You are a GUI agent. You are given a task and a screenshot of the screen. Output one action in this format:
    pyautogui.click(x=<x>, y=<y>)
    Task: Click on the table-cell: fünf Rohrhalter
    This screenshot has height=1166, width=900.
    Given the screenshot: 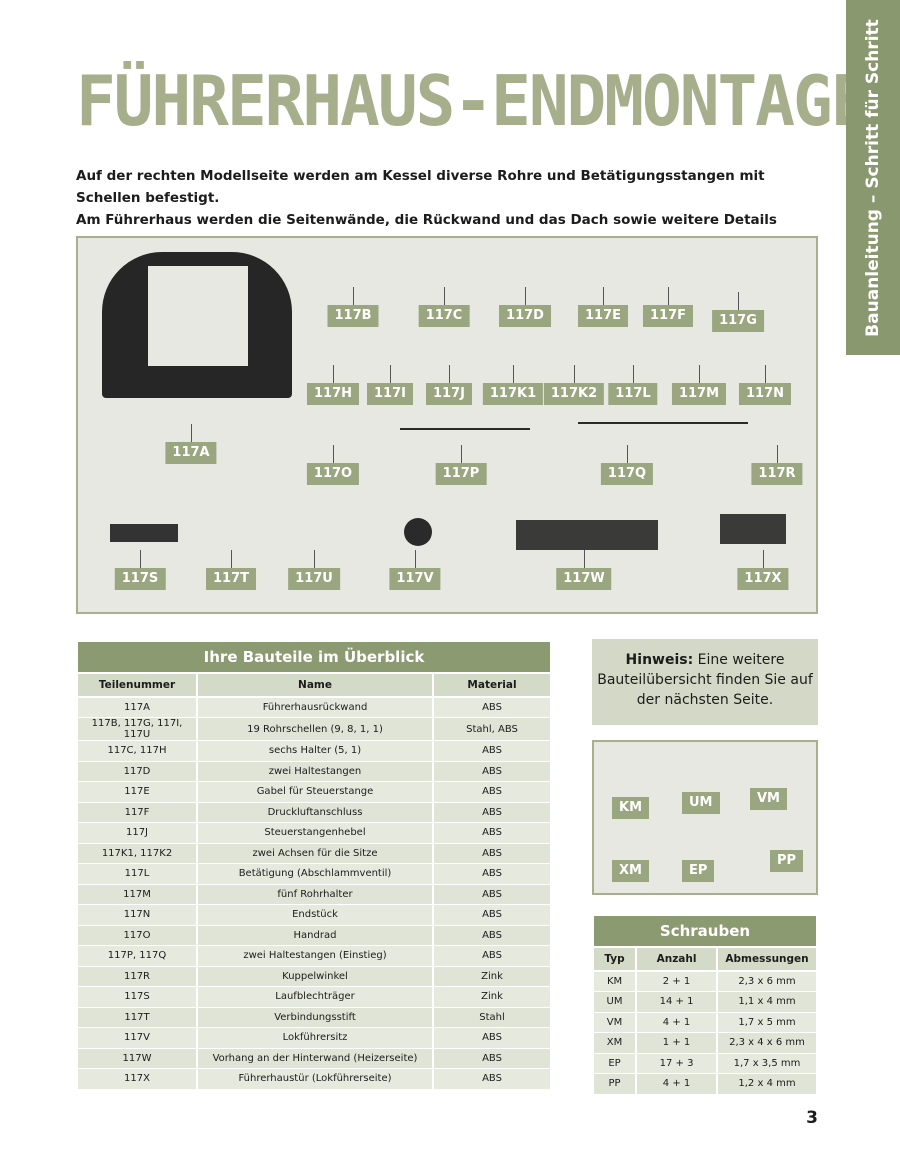 What is the action you would take?
    pyautogui.click(x=315, y=894)
    